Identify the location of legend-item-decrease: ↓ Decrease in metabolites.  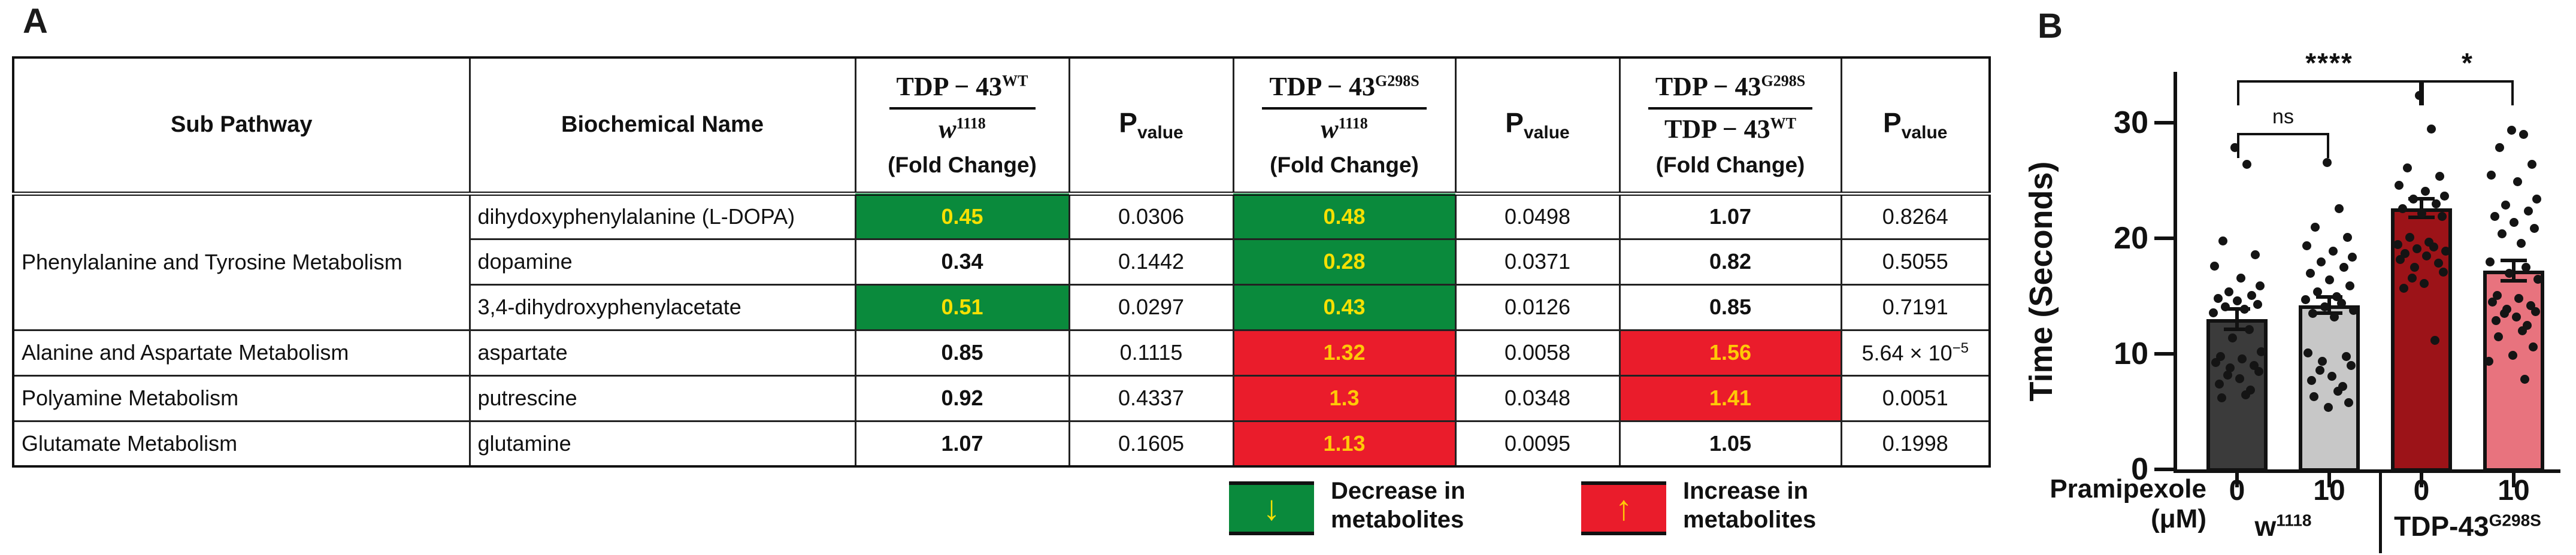
(1347, 506).